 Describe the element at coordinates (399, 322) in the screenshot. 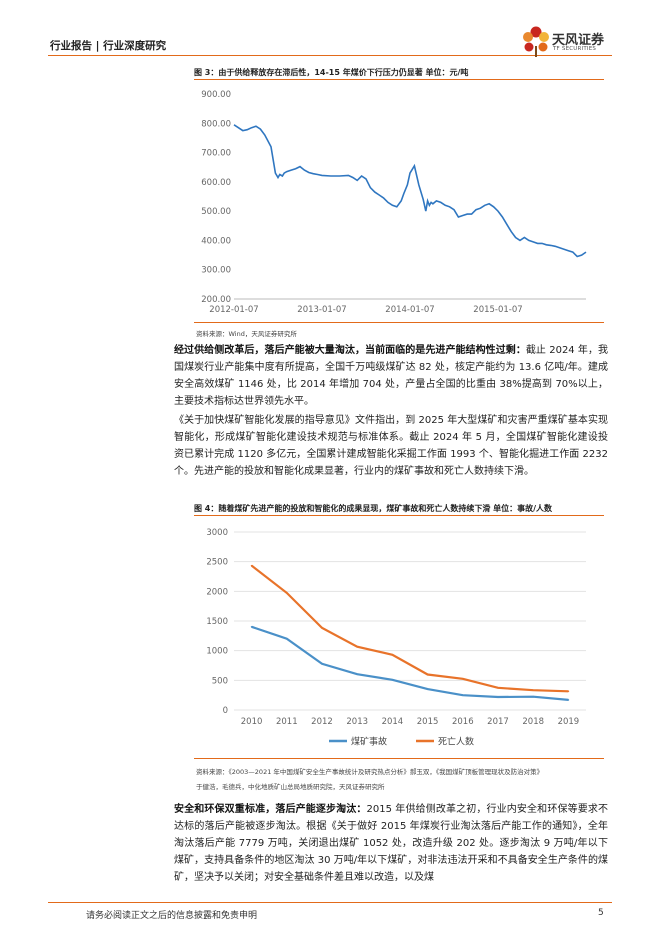

I see `figure3-bottom-rule` at that location.